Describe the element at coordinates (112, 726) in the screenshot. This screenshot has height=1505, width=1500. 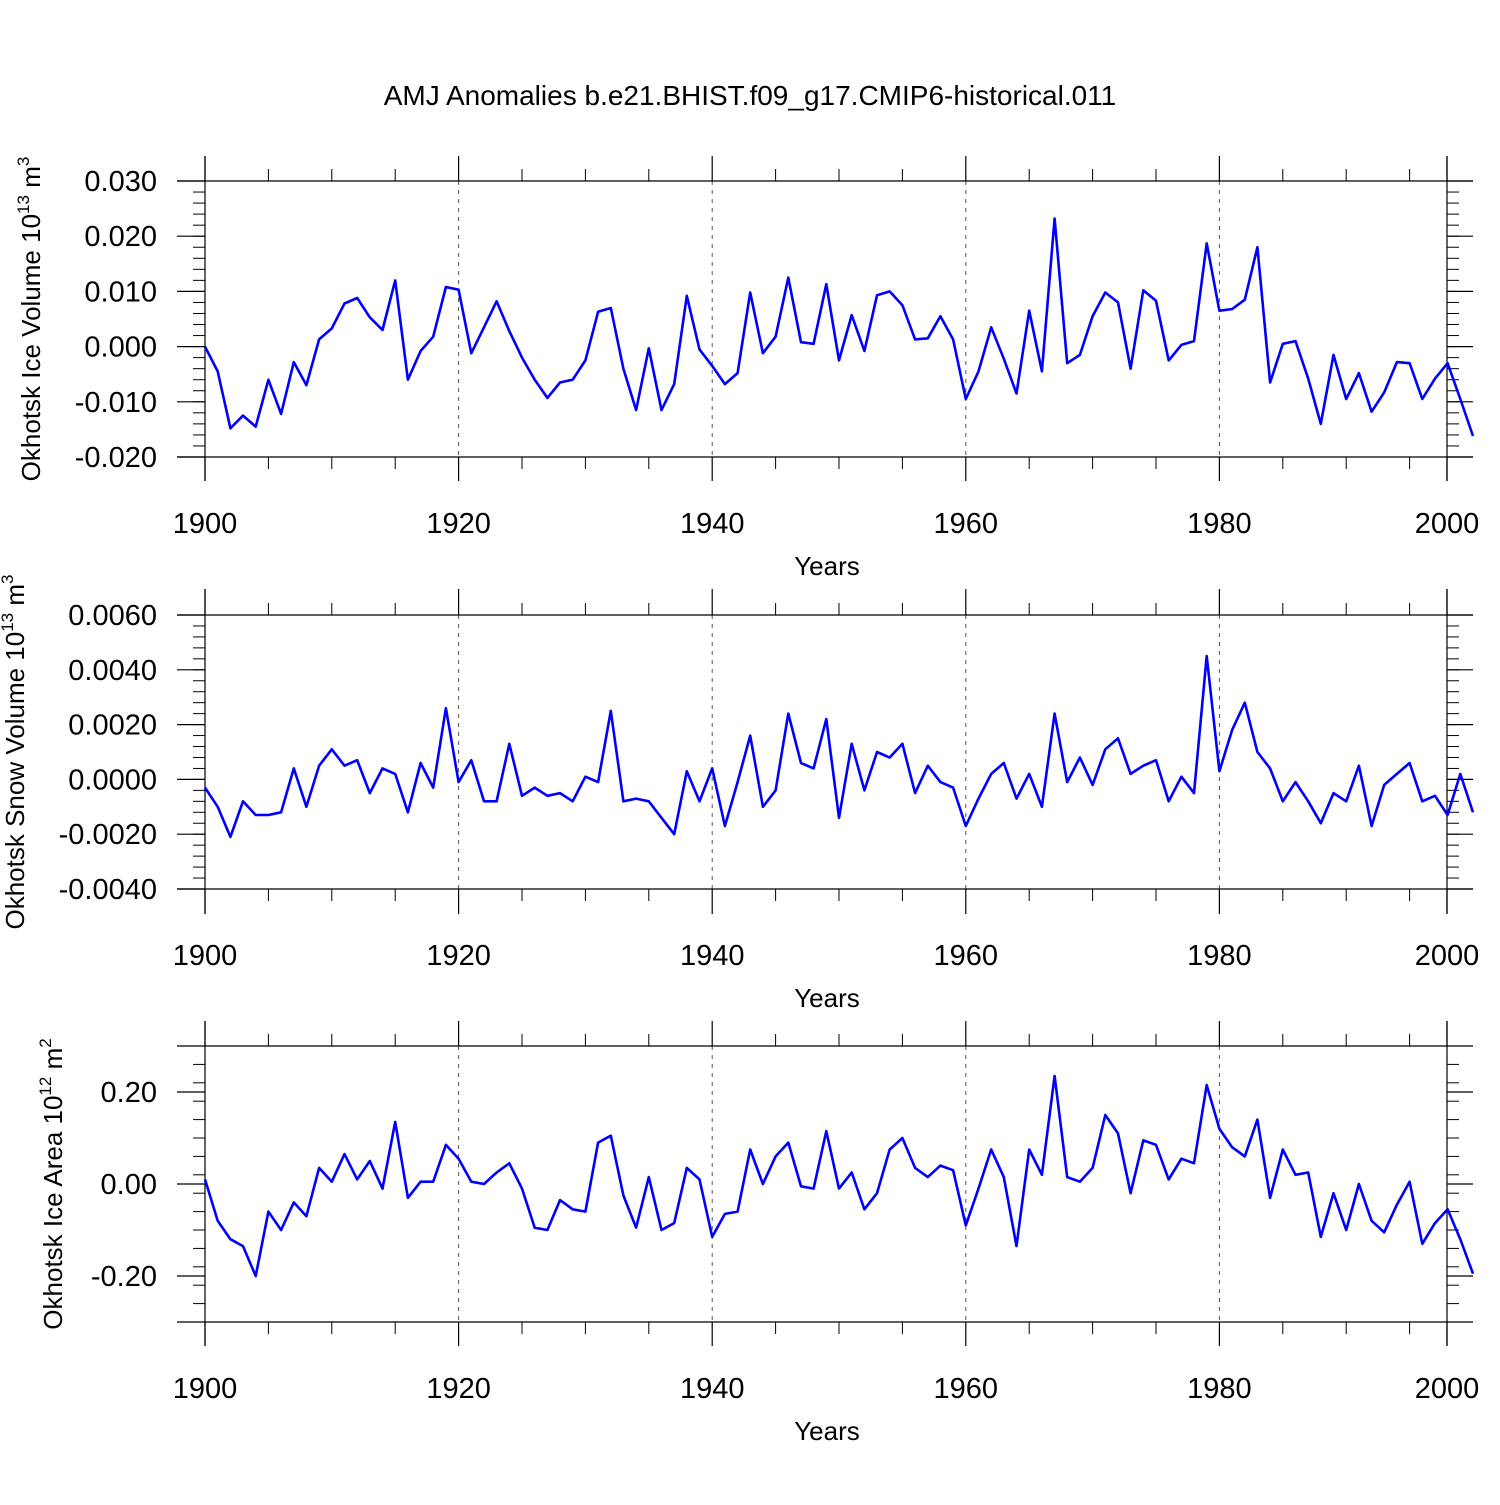
I see `y-tick-label: 0.0020` at that location.